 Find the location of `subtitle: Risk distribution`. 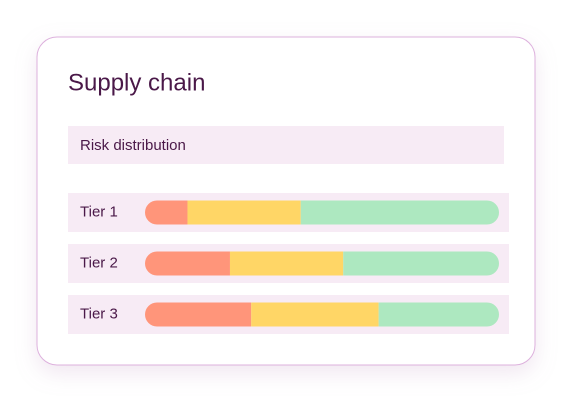

subtitle: Risk distribution is located at coordinates (133, 145).